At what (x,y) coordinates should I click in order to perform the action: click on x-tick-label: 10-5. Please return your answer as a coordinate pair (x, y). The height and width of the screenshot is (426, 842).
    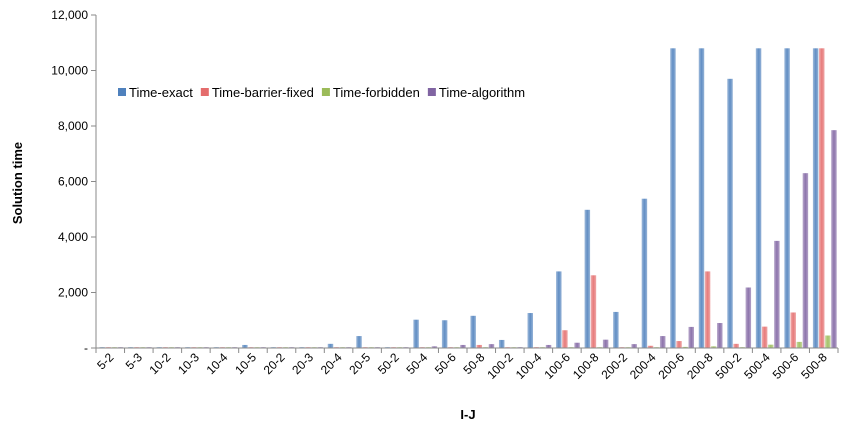
    Looking at the image, I should click on (245, 363).